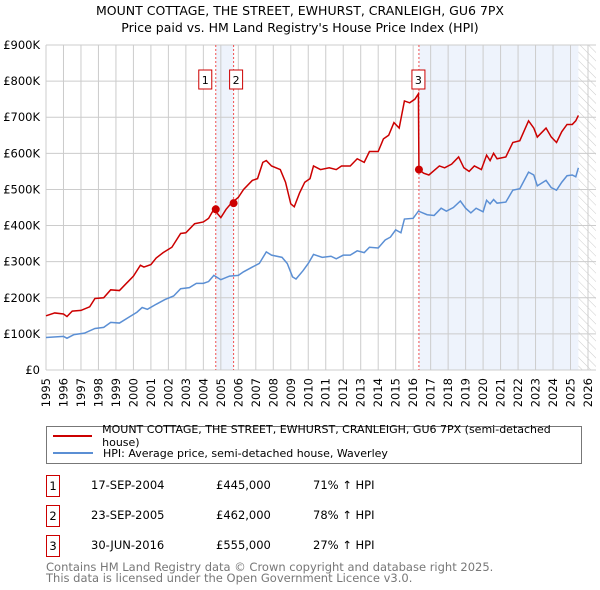 Image resolution: width=600 pixels, height=590 pixels. What do you see at coordinates (587, 207) in the screenshot?
I see `forecast-hatch` at bounding box center [587, 207].